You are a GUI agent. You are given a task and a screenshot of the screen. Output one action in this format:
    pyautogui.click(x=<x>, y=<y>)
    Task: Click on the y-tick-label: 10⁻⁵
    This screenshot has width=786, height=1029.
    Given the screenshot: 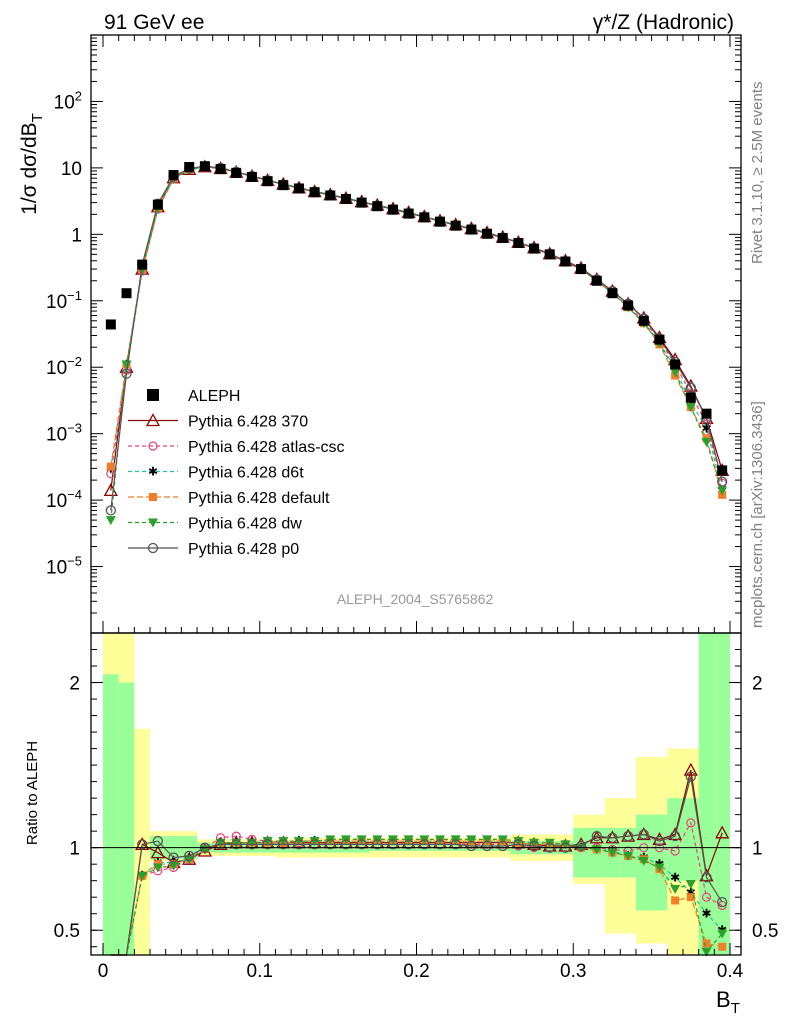 What is the action you would take?
    pyautogui.click(x=64, y=566)
    